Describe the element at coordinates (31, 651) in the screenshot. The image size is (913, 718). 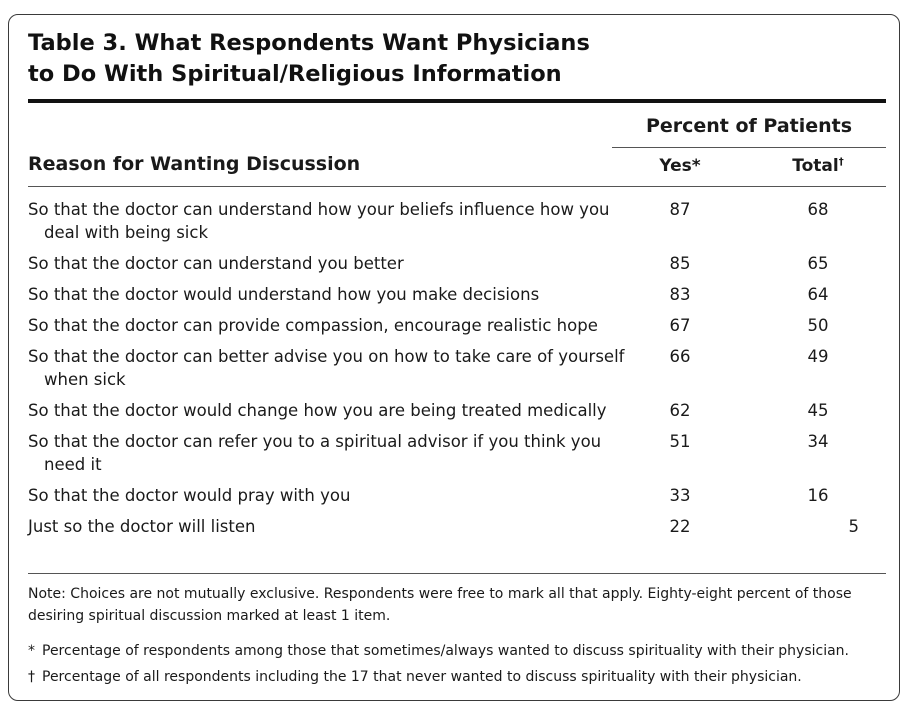
I see `footnote-asterisk-mark: *` at that location.